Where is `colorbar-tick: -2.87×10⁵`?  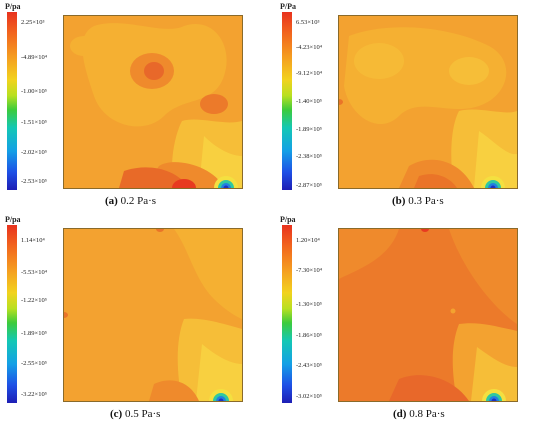
colorbar-tick: -2.87×10⁵ is located at coordinates (309, 185).